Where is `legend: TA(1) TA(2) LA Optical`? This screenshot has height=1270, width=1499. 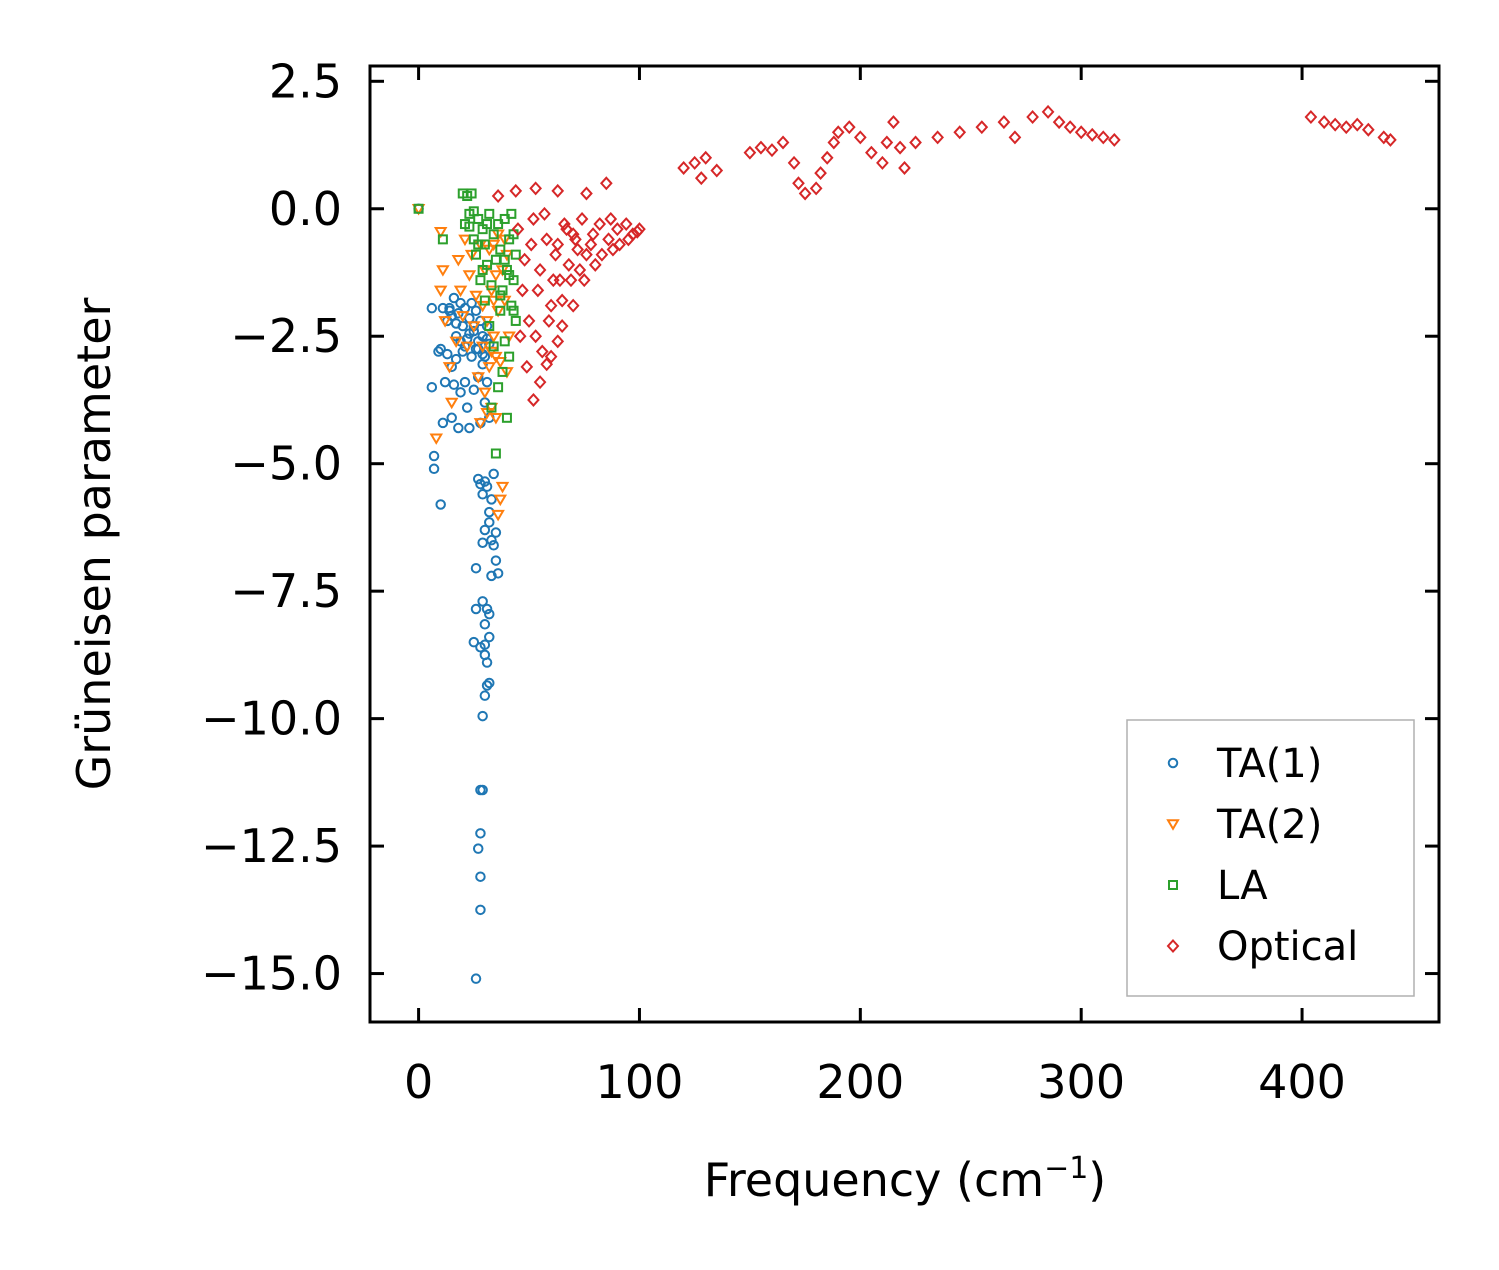 legend: TA(1) TA(2) LA Optical is located at coordinates (1270, 858).